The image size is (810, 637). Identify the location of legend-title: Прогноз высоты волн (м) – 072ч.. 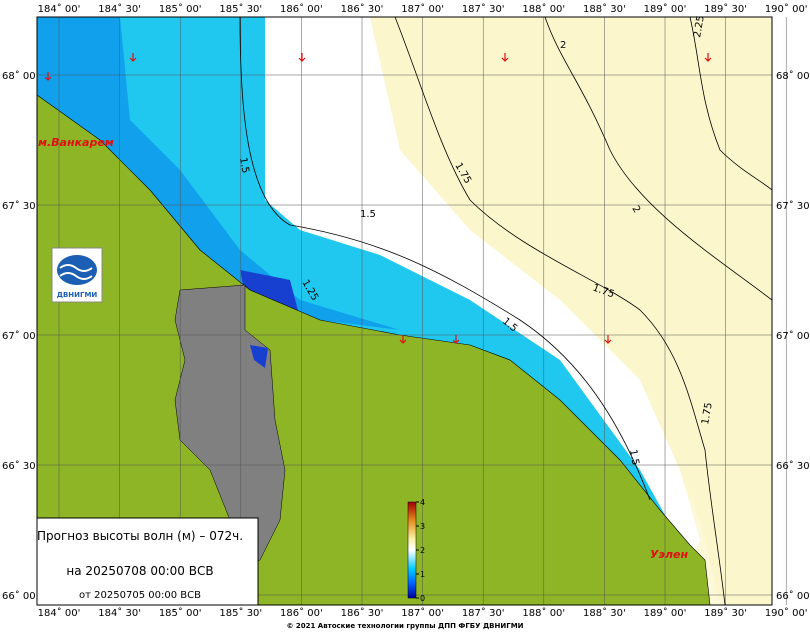
(140, 536).